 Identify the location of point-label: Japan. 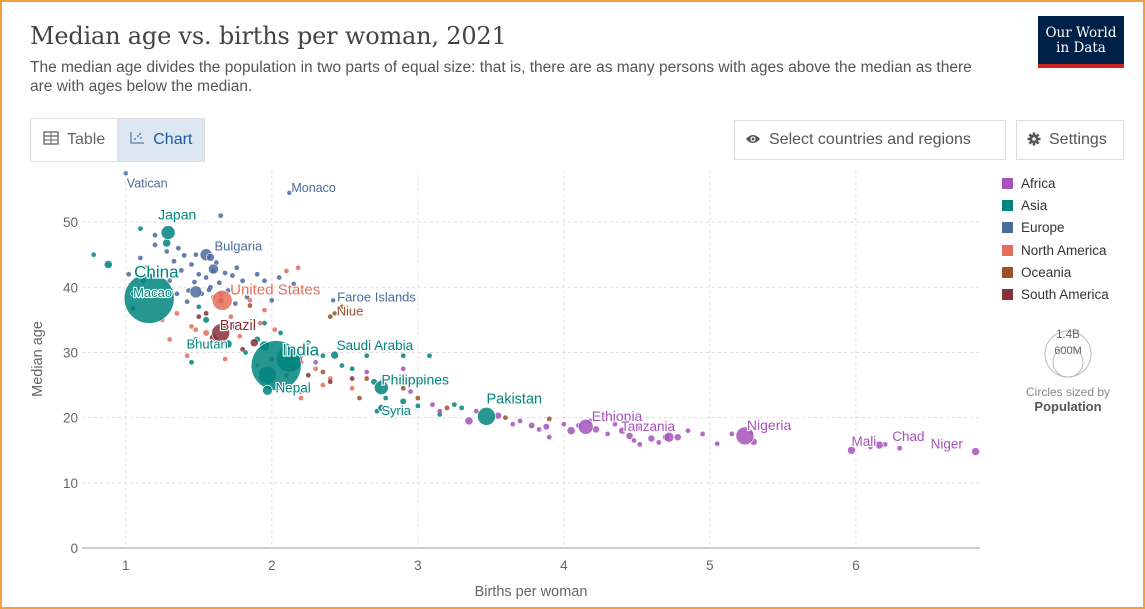
(177, 215).